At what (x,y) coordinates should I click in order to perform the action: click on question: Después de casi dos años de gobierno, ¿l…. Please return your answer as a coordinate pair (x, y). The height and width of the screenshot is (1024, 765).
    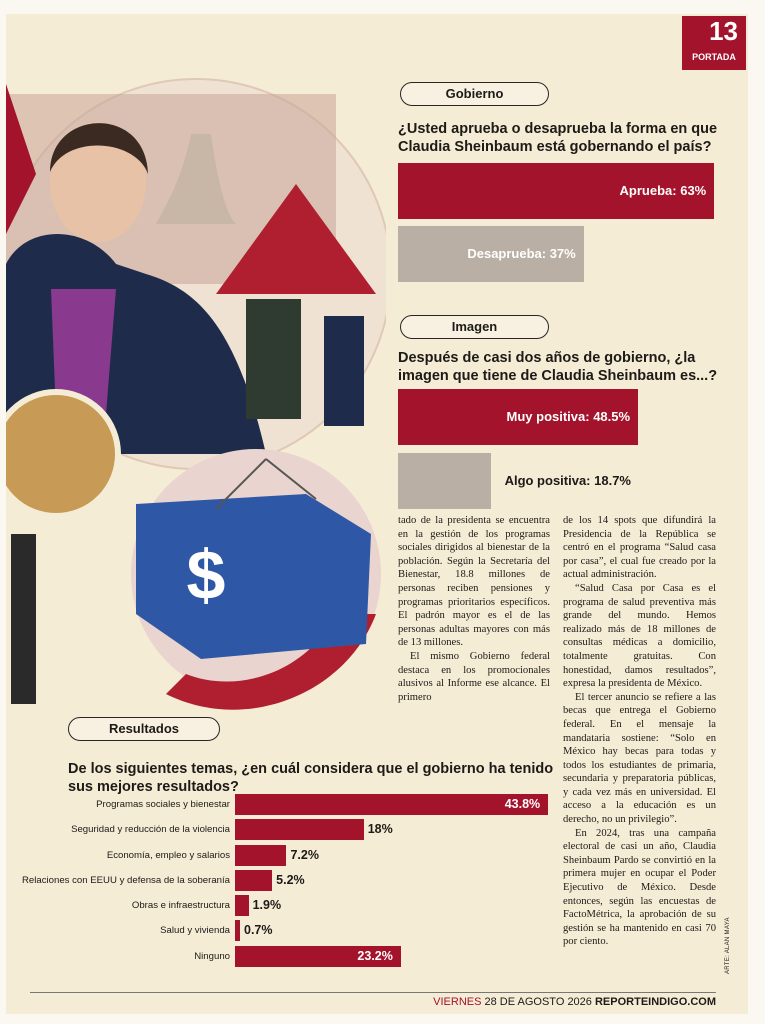
    Looking at the image, I should click on (558, 367).